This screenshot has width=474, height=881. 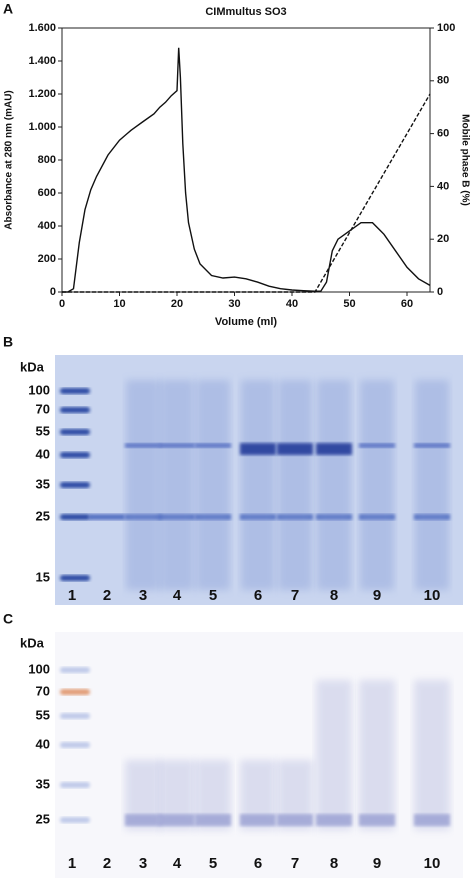 What do you see at coordinates (177, 304) in the screenshot?
I see `x-tick-label: 20` at bounding box center [177, 304].